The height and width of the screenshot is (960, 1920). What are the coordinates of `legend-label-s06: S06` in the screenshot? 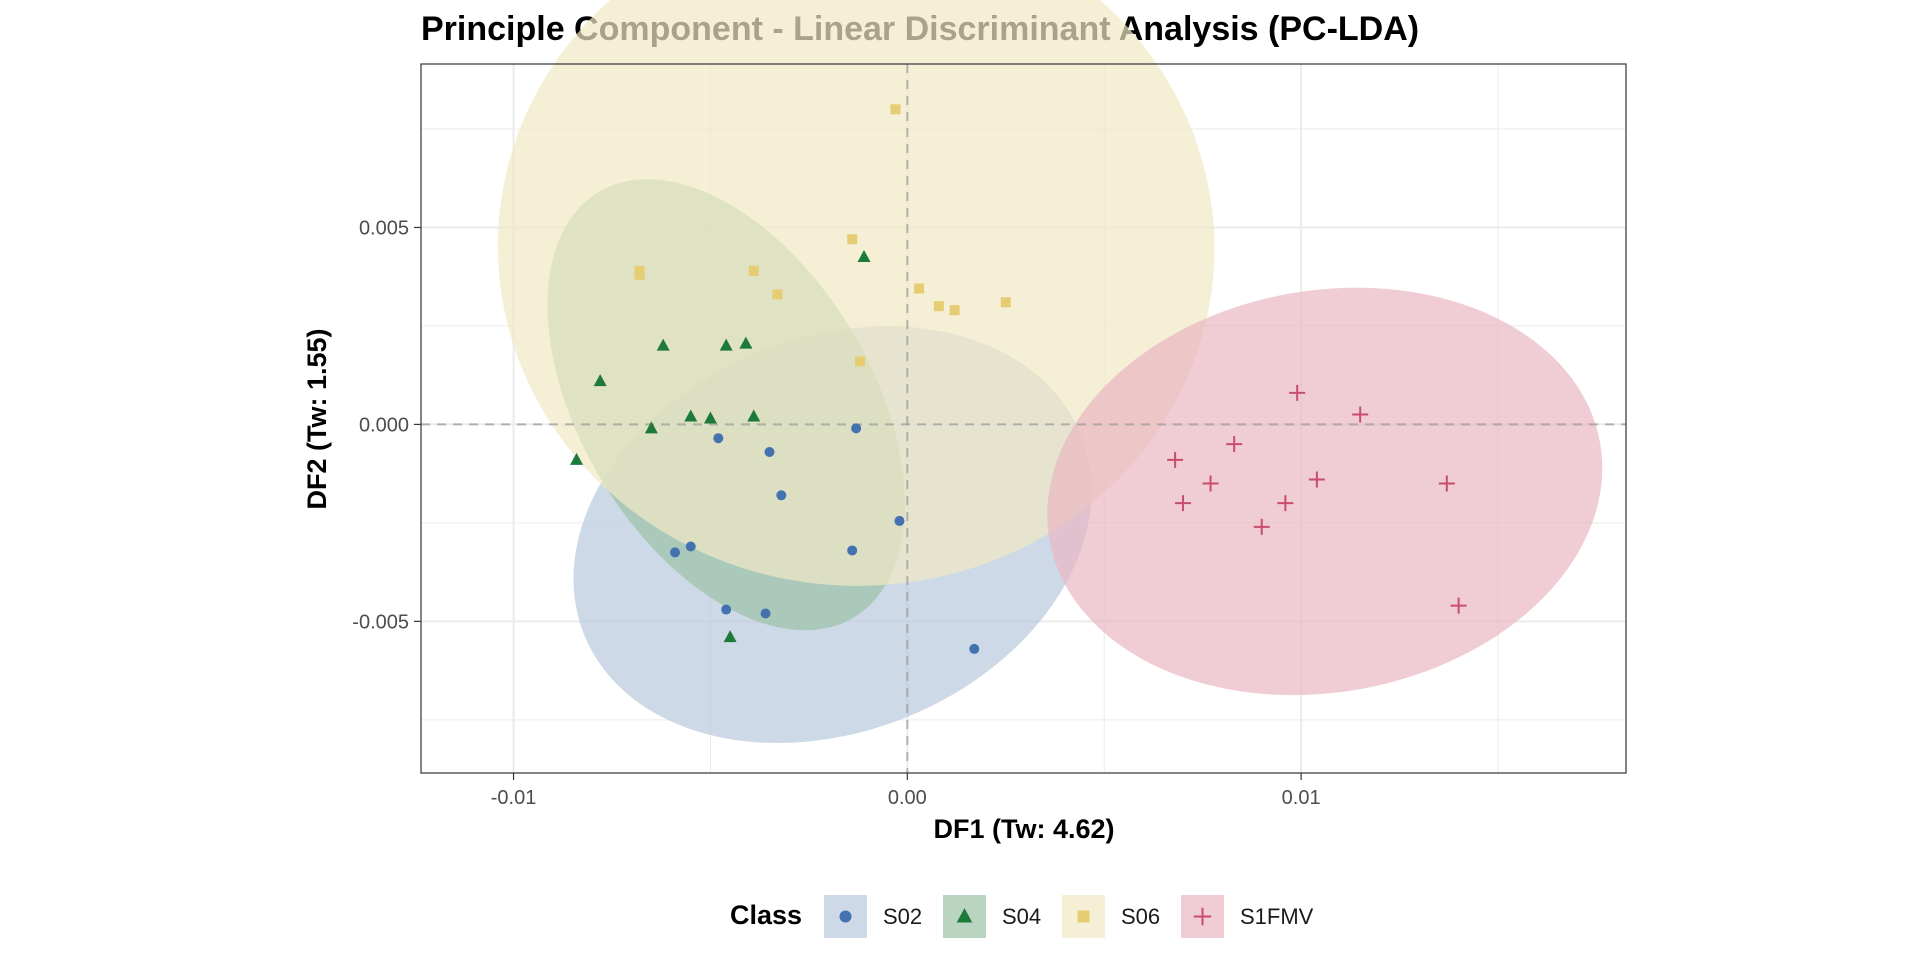 It's located at (1140, 916).